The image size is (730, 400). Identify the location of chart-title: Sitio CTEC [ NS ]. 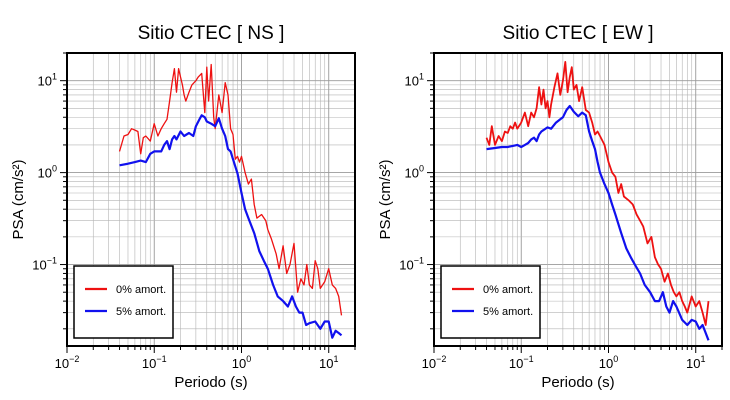
(211, 33).